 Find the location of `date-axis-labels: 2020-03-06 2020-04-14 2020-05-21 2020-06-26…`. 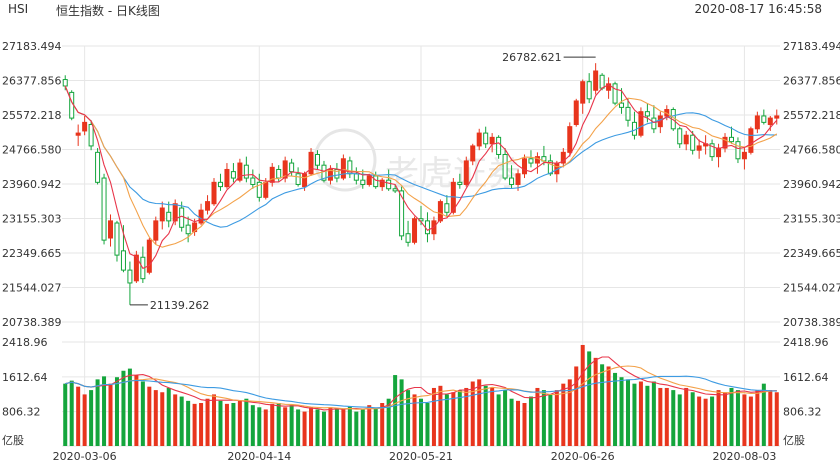

date-axis-labels: 2020-03-06 2020-04-14 2020-05-21 2020-06-26… is located at coordinates (415, 456).